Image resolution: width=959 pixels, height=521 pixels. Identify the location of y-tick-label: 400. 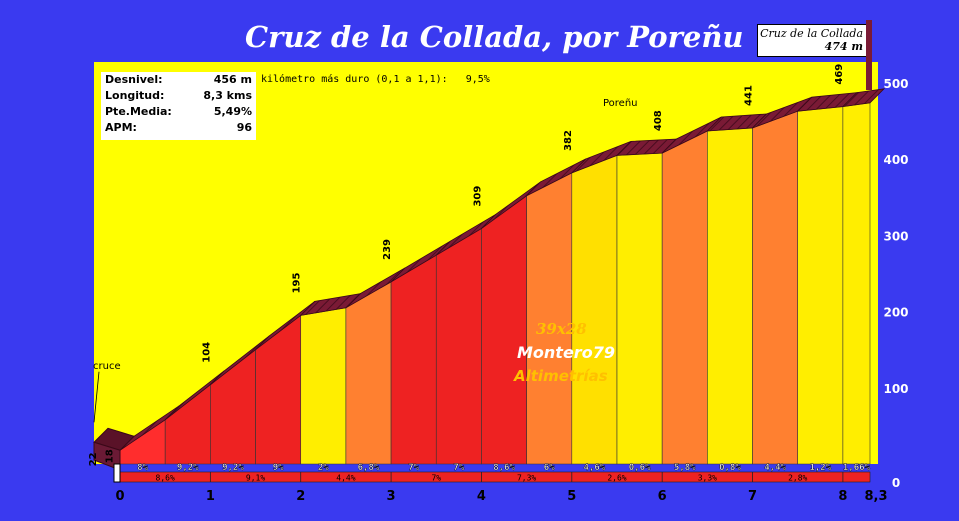
(895, 160).